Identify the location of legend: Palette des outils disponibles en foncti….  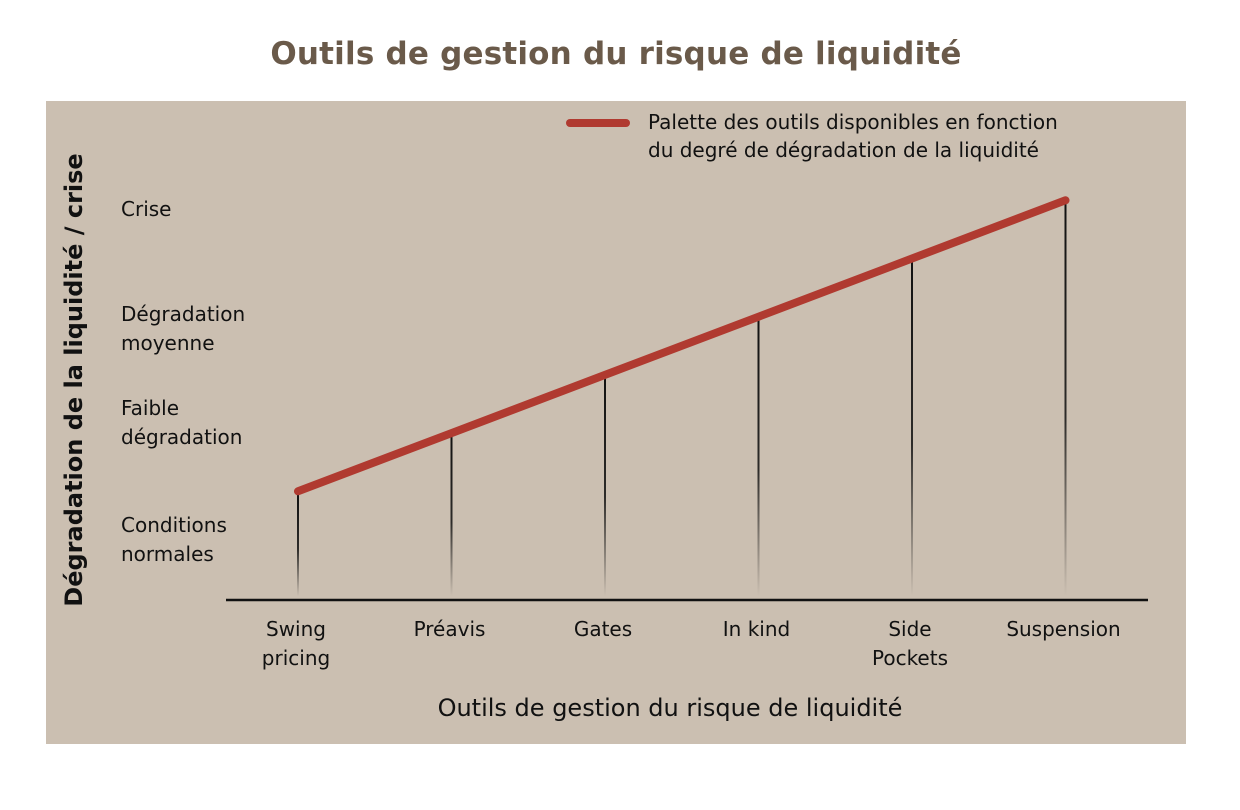
(812, 136).